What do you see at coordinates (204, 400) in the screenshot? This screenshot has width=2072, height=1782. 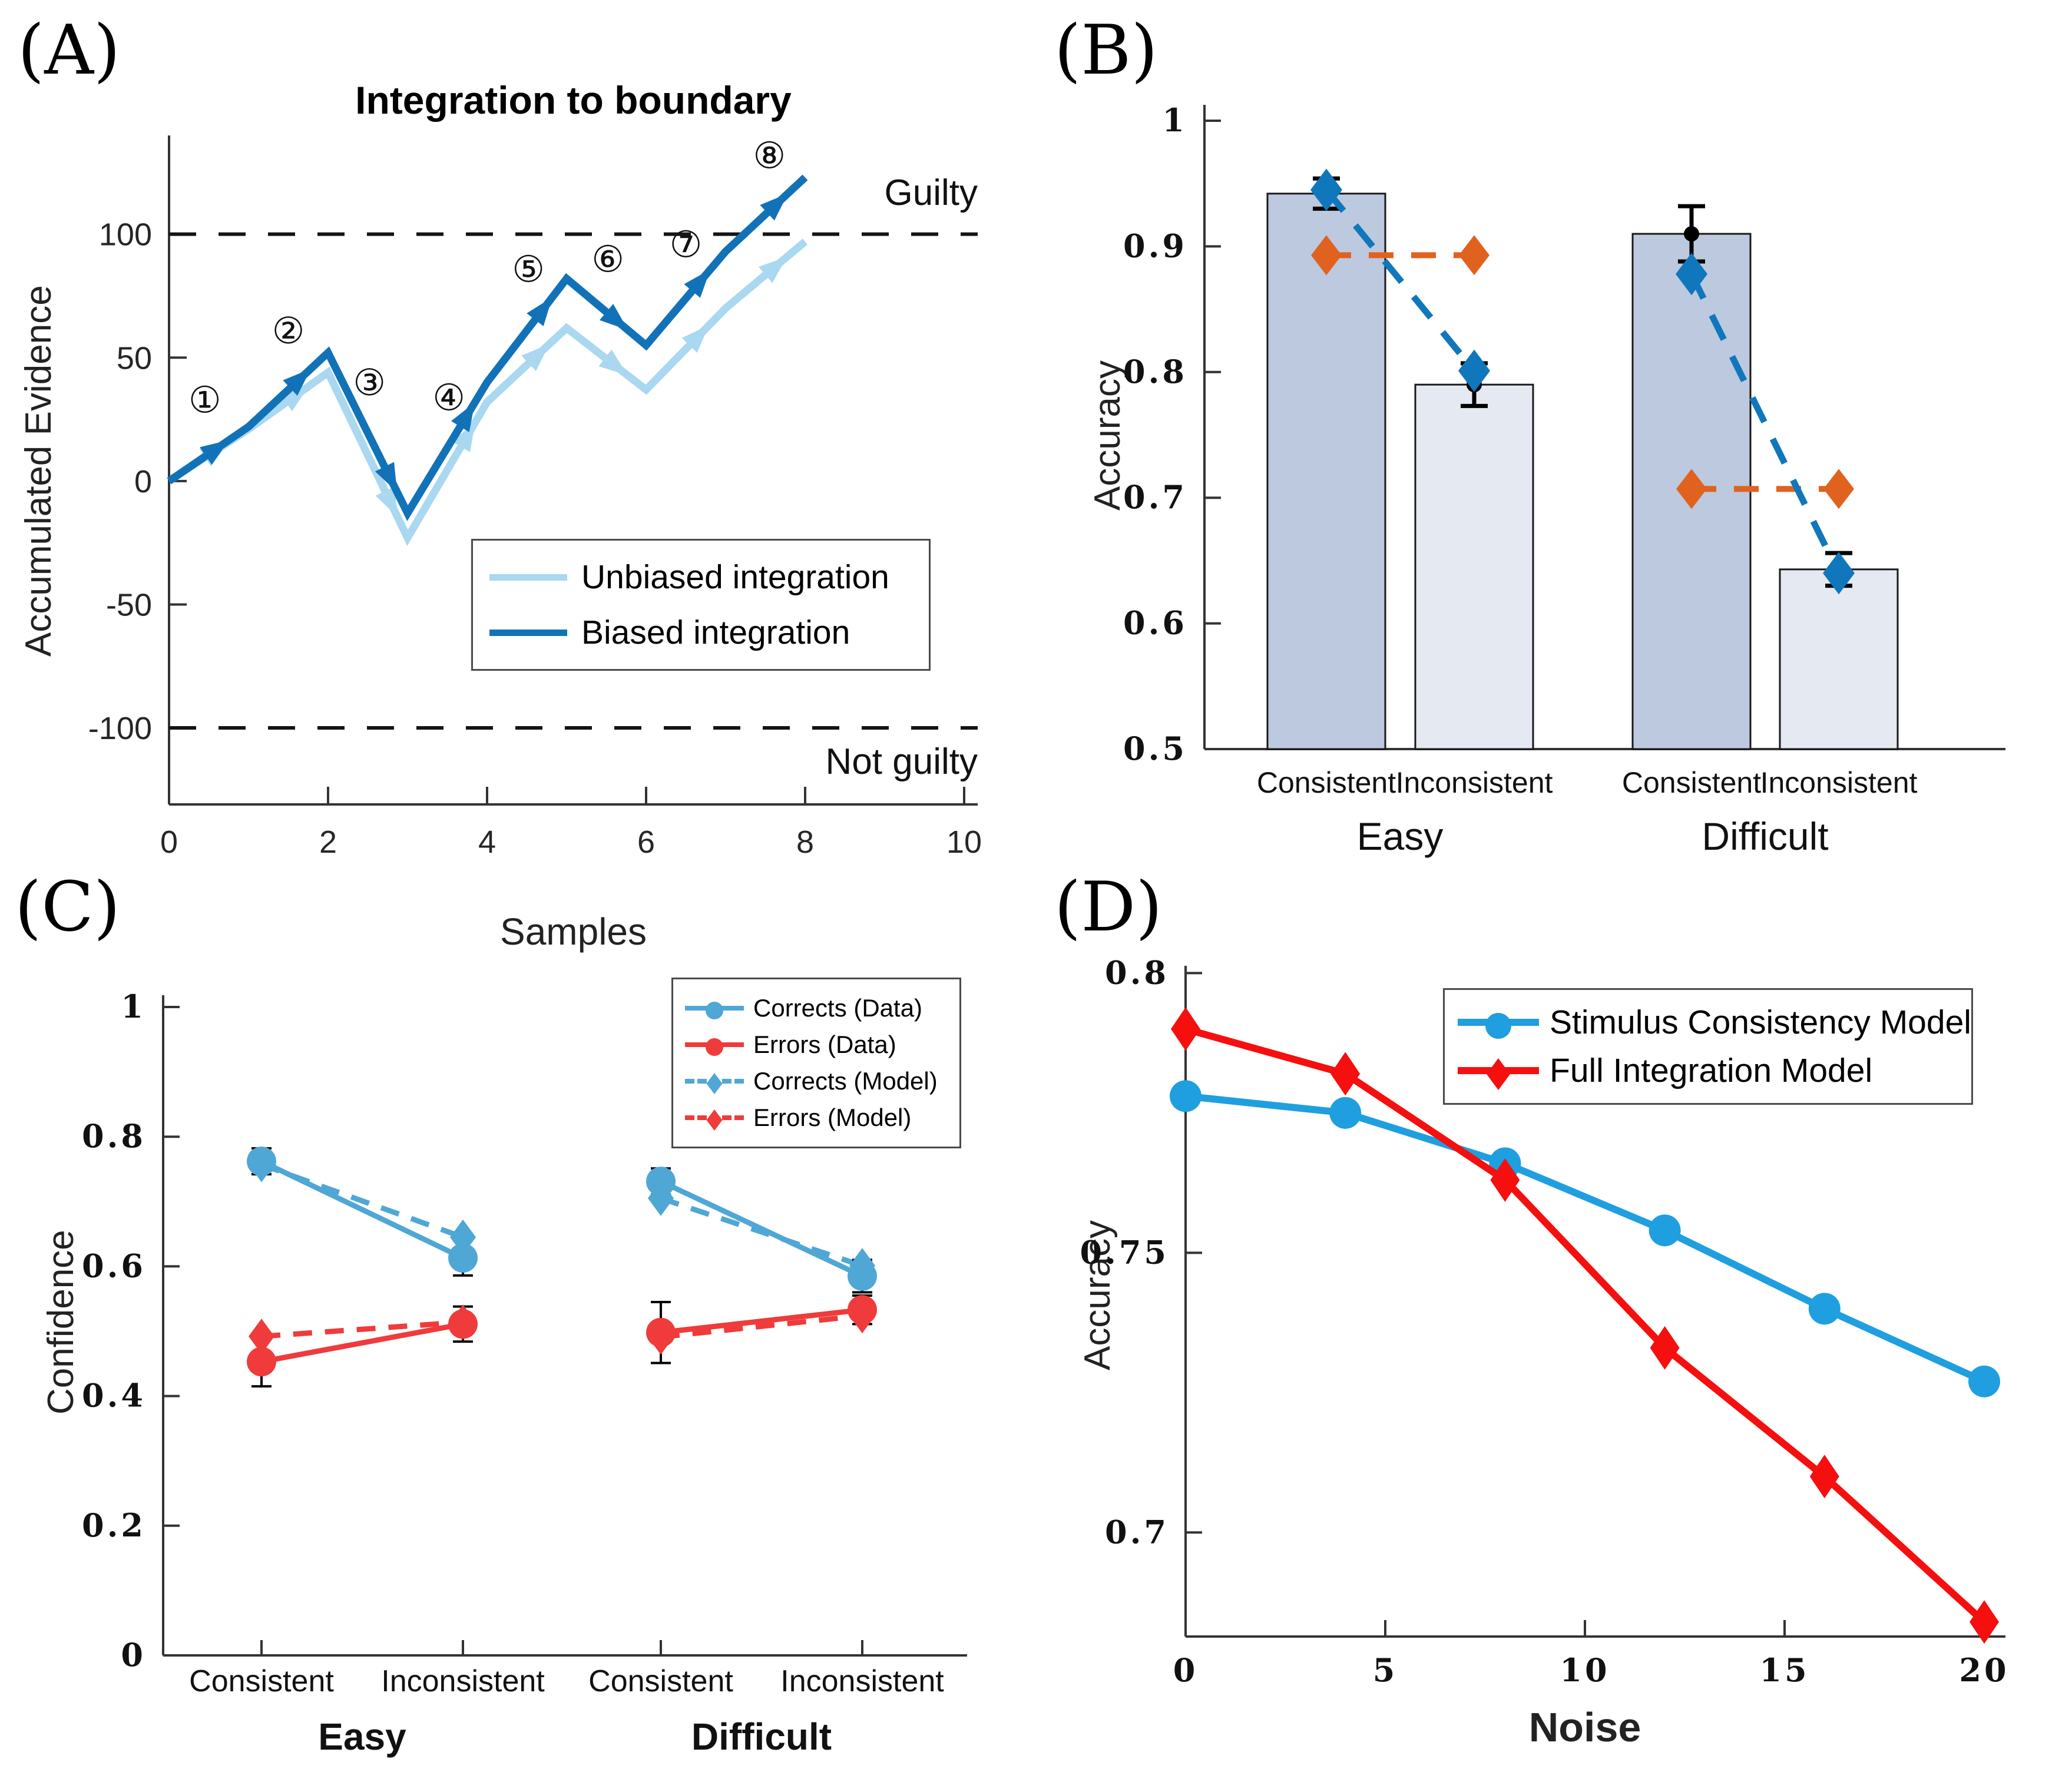 I see `svg-text: ①` at bounding box center [204, 400].